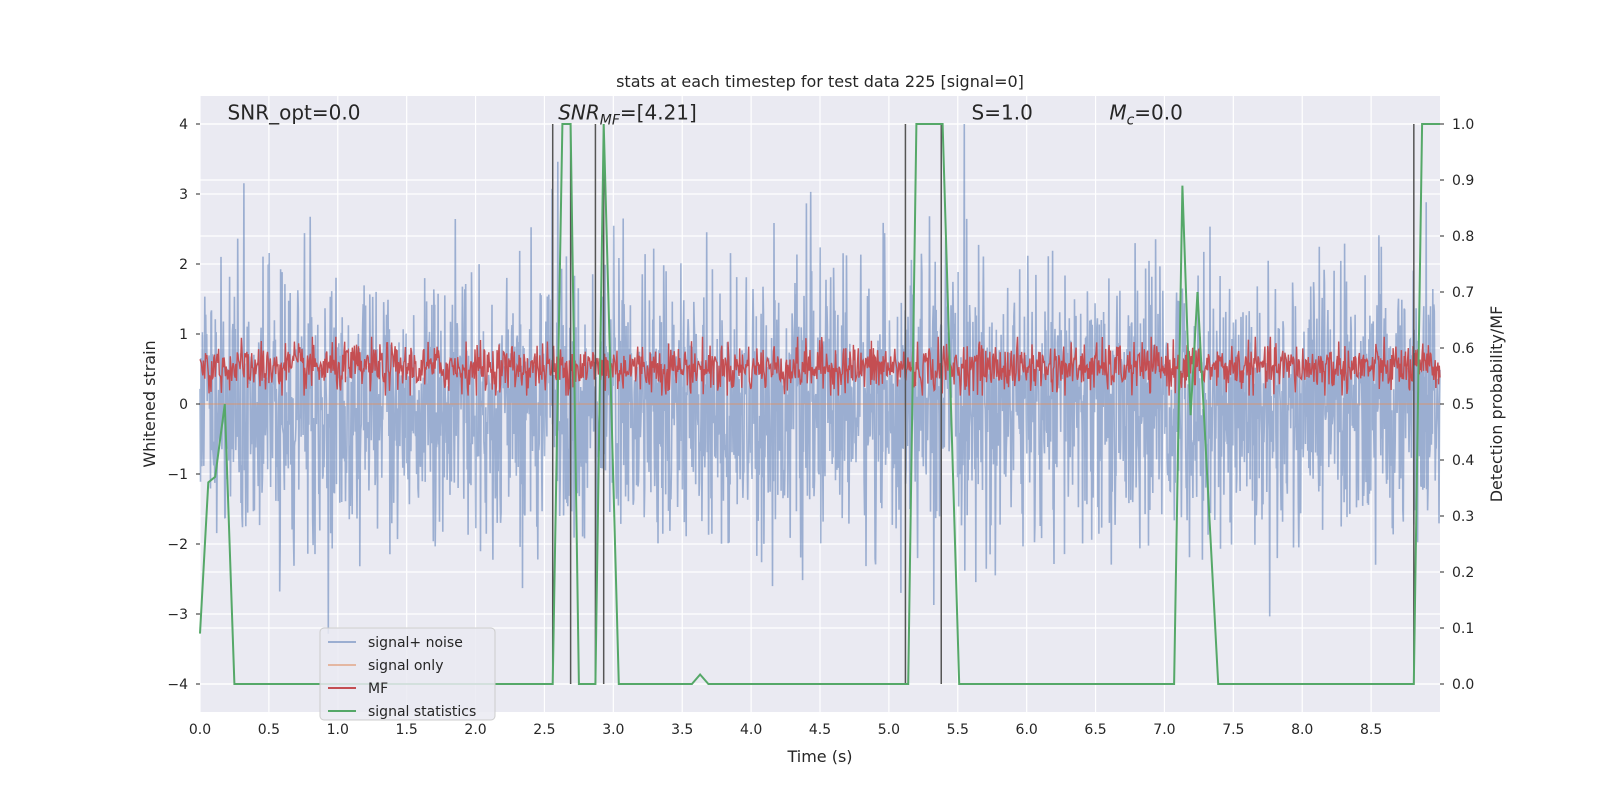  Describe the element at coordinates (1158, 113) in the screenshot. I see `annotation-value: =0.0` at that location.